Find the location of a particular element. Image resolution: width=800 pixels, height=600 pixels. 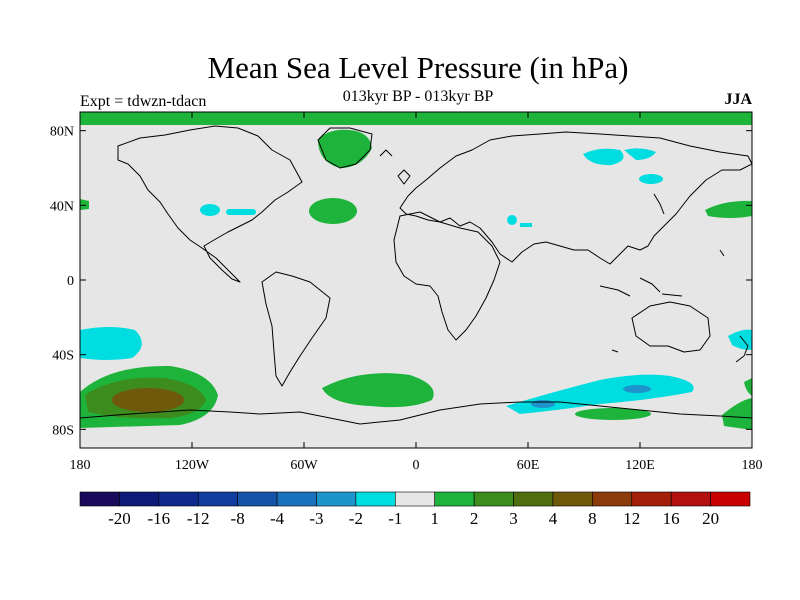

southern-ocean-negative-core is located at coordinates (637, 389).